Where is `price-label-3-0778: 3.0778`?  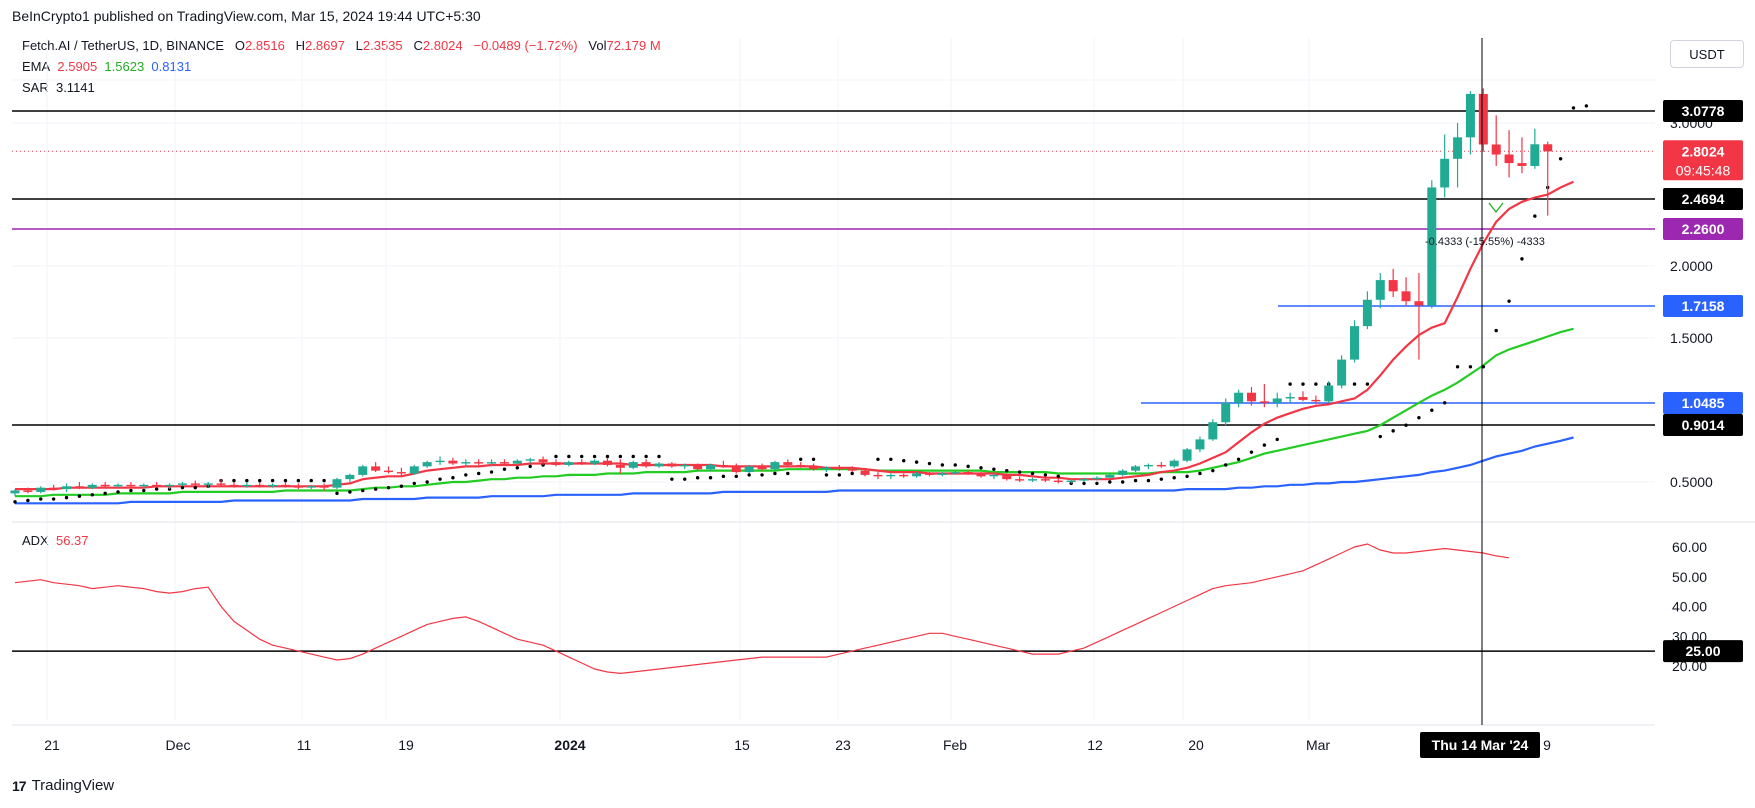 price-label-3-0778: 3.0778 is located at coordinates (1703, 111).